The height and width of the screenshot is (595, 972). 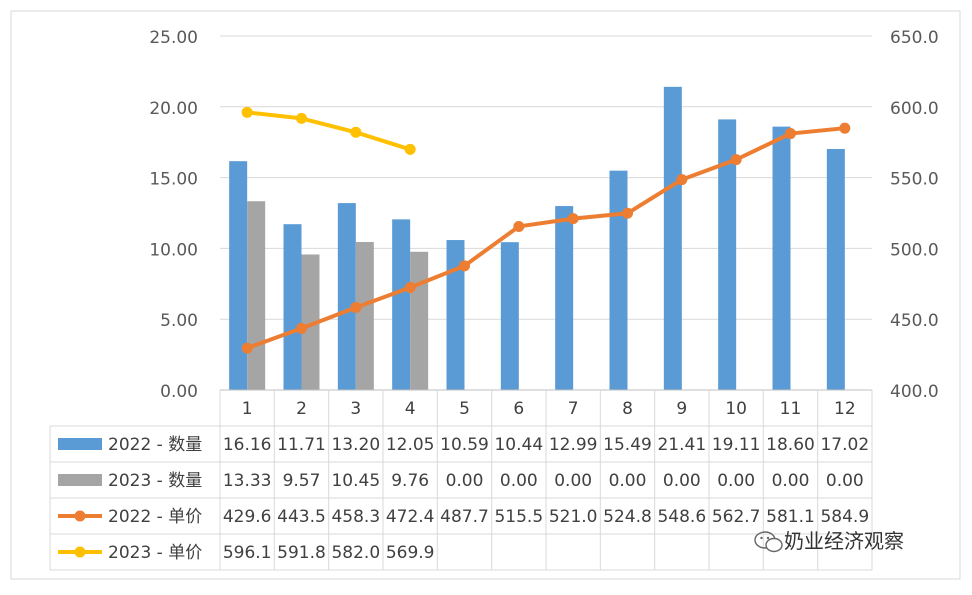 What do you see at coordinates (844, 541) in the screenshot?
I see `watermark-text: 奶业经济观察` at bounding box center [844, 541].